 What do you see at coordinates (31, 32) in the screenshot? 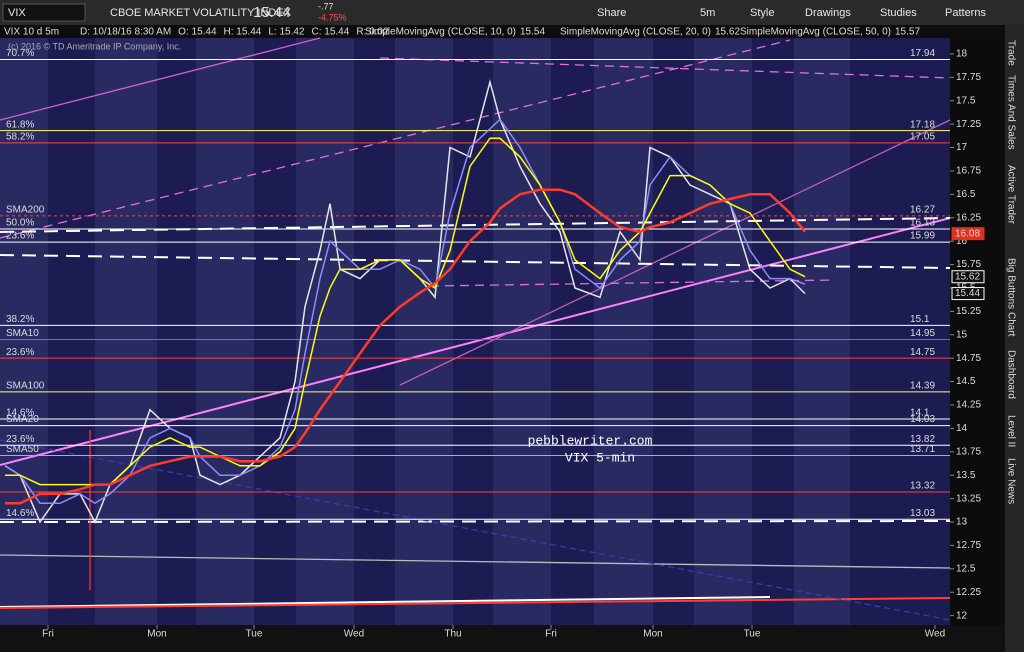
I see `series-name: VIX 10 d 5m` at bounding box center [31, 32].